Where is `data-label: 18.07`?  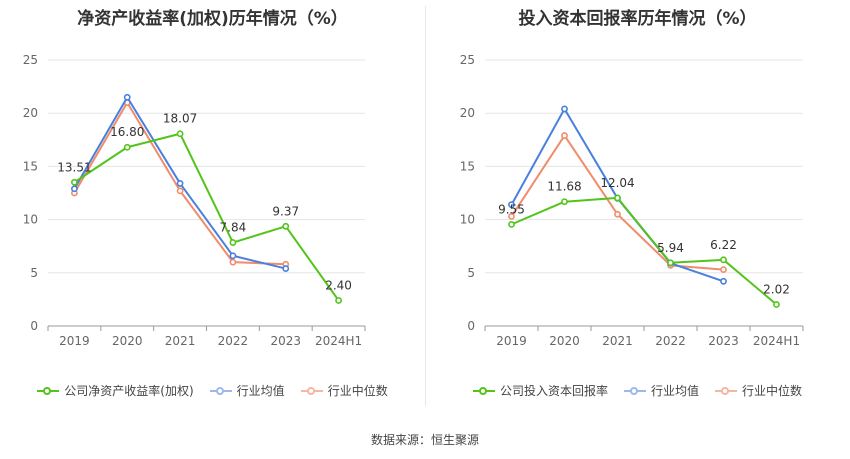
data-label: 18.07 is located at coordinates (180, 119).